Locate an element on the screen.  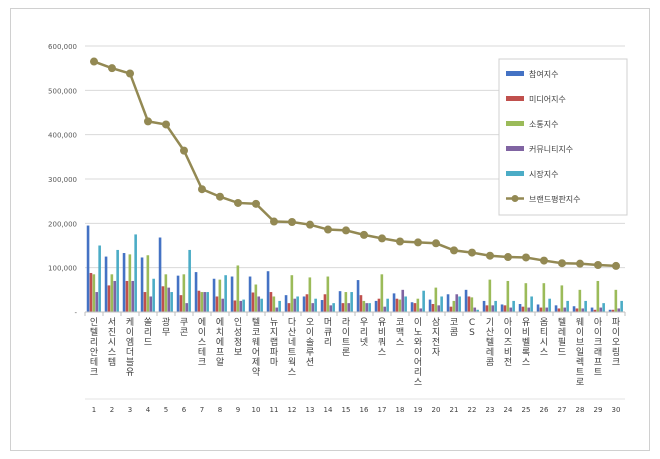
point-브랜드평판지수-4 is located at coordinates (148, 121).